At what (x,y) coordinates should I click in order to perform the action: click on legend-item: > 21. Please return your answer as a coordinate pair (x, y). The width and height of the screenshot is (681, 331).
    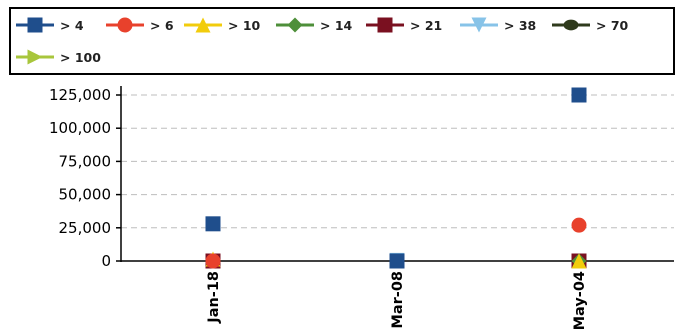
    Looking at the image, I should click on (404, 25).